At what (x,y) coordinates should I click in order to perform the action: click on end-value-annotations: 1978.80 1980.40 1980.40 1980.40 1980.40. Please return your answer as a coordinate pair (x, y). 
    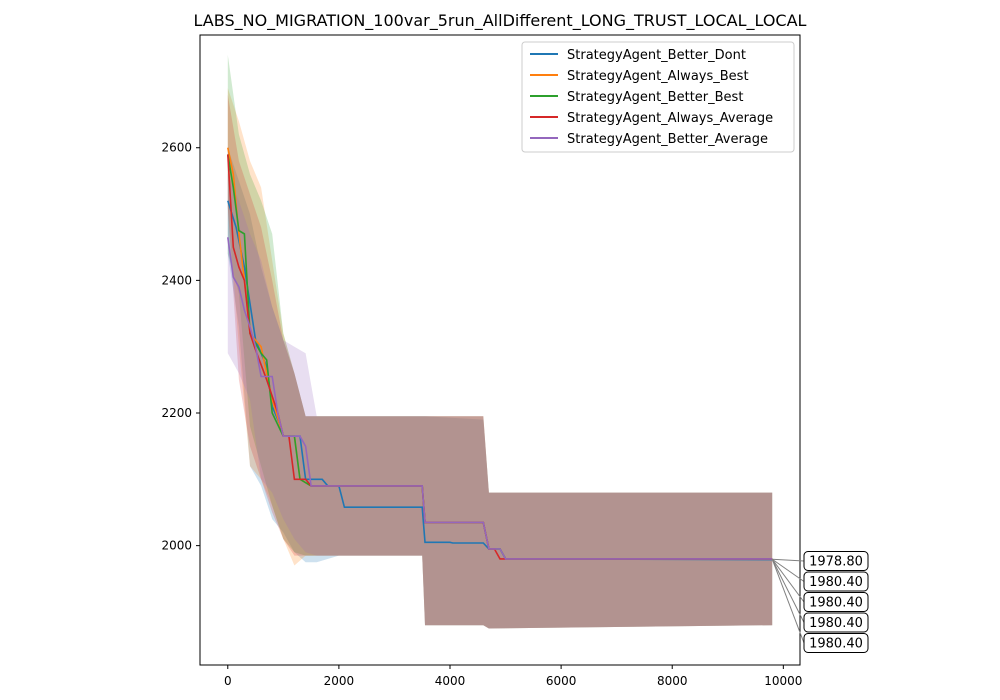
    Looking at the image, I should click on (820, 602).